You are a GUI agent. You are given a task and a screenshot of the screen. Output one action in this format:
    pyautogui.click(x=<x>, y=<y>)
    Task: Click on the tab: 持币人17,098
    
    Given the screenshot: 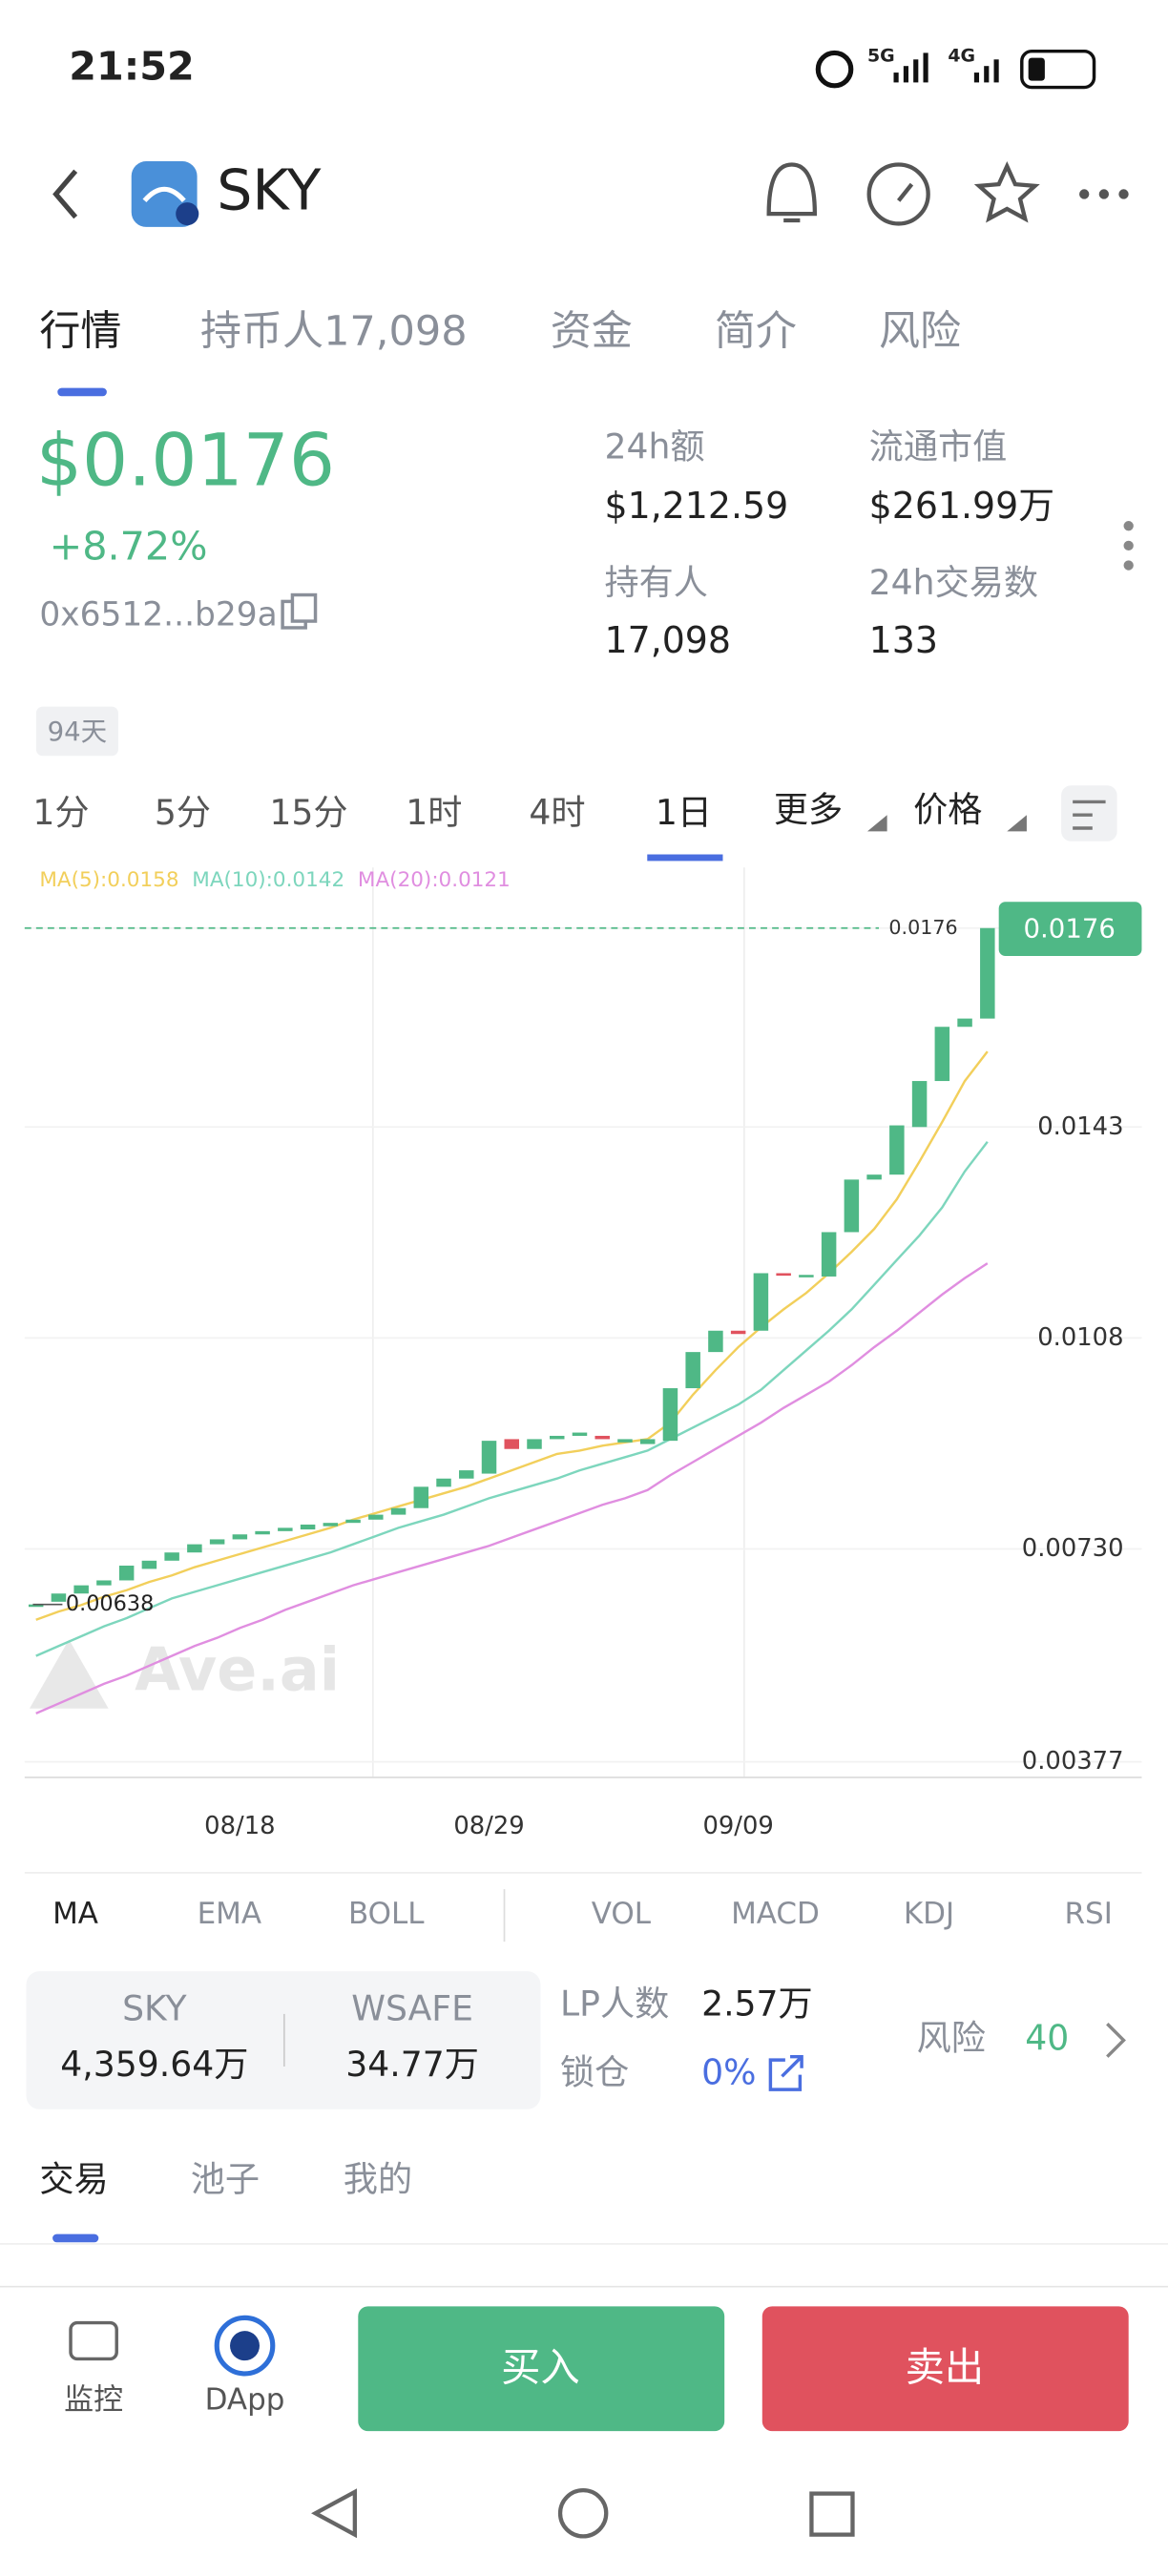 What is the action you would take?
    pyautogui.click(x=334, y=331)
    